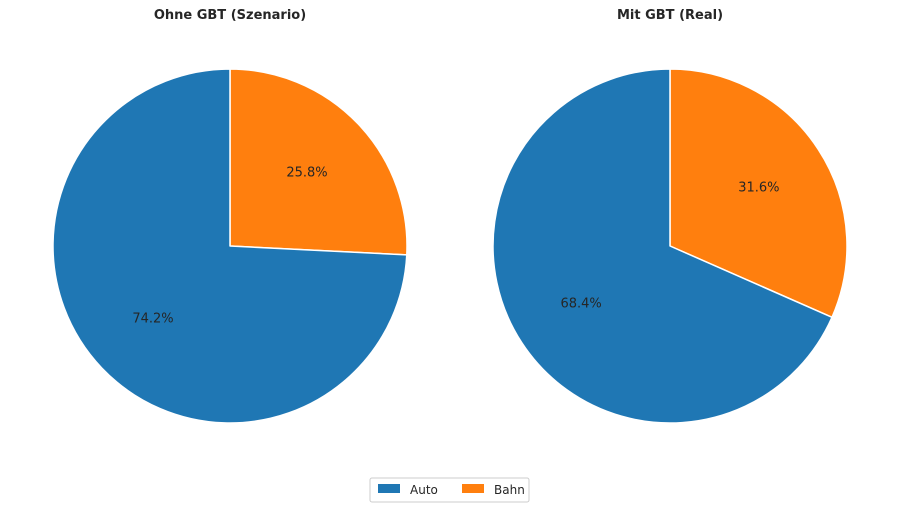 This screenshot has height=511, width=900. What do you see at coordinates (580, 304) in the screenshot?
I see `pie-label-auto-mit-gbt: 68.4%` at bounding box center [580, 304].